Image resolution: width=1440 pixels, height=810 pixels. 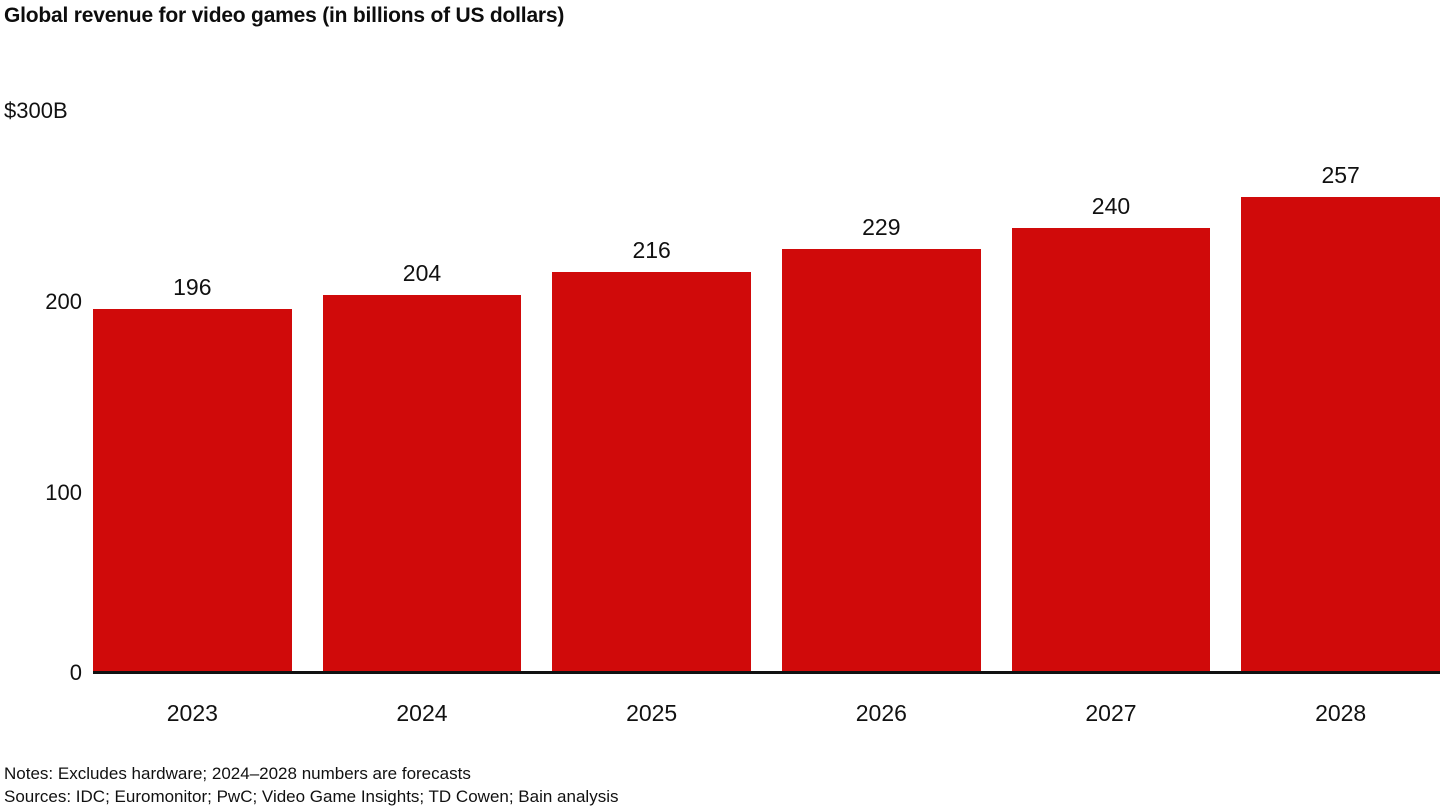 I want to click on x-axis-label-2028: 2028, so click(x=1340, y=701).